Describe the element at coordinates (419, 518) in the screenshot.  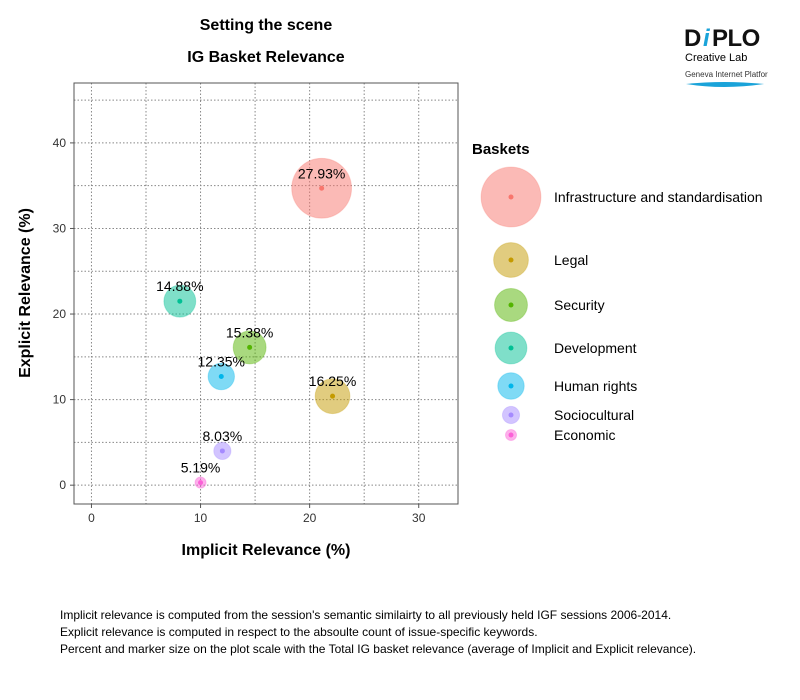
I see `x-tick-label: 30` at that location.